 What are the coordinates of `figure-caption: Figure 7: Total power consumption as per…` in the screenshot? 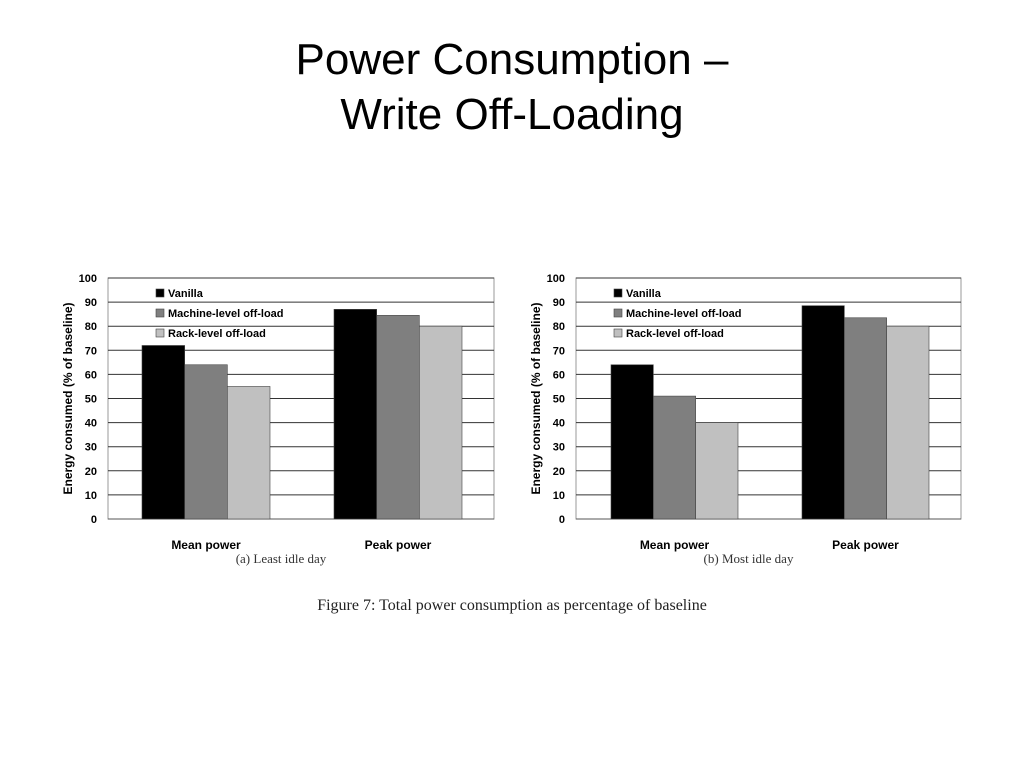 It's located at (512, 605).